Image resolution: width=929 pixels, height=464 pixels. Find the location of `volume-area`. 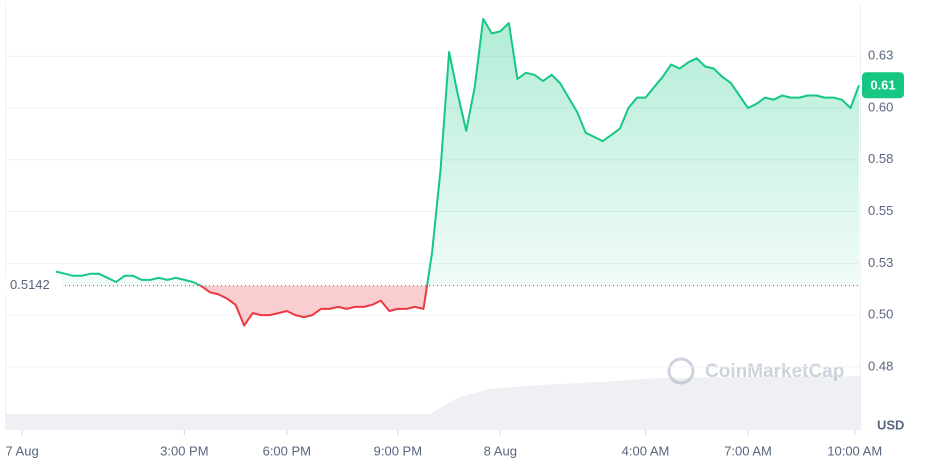

volume-area is located at coordinates (432, 403).